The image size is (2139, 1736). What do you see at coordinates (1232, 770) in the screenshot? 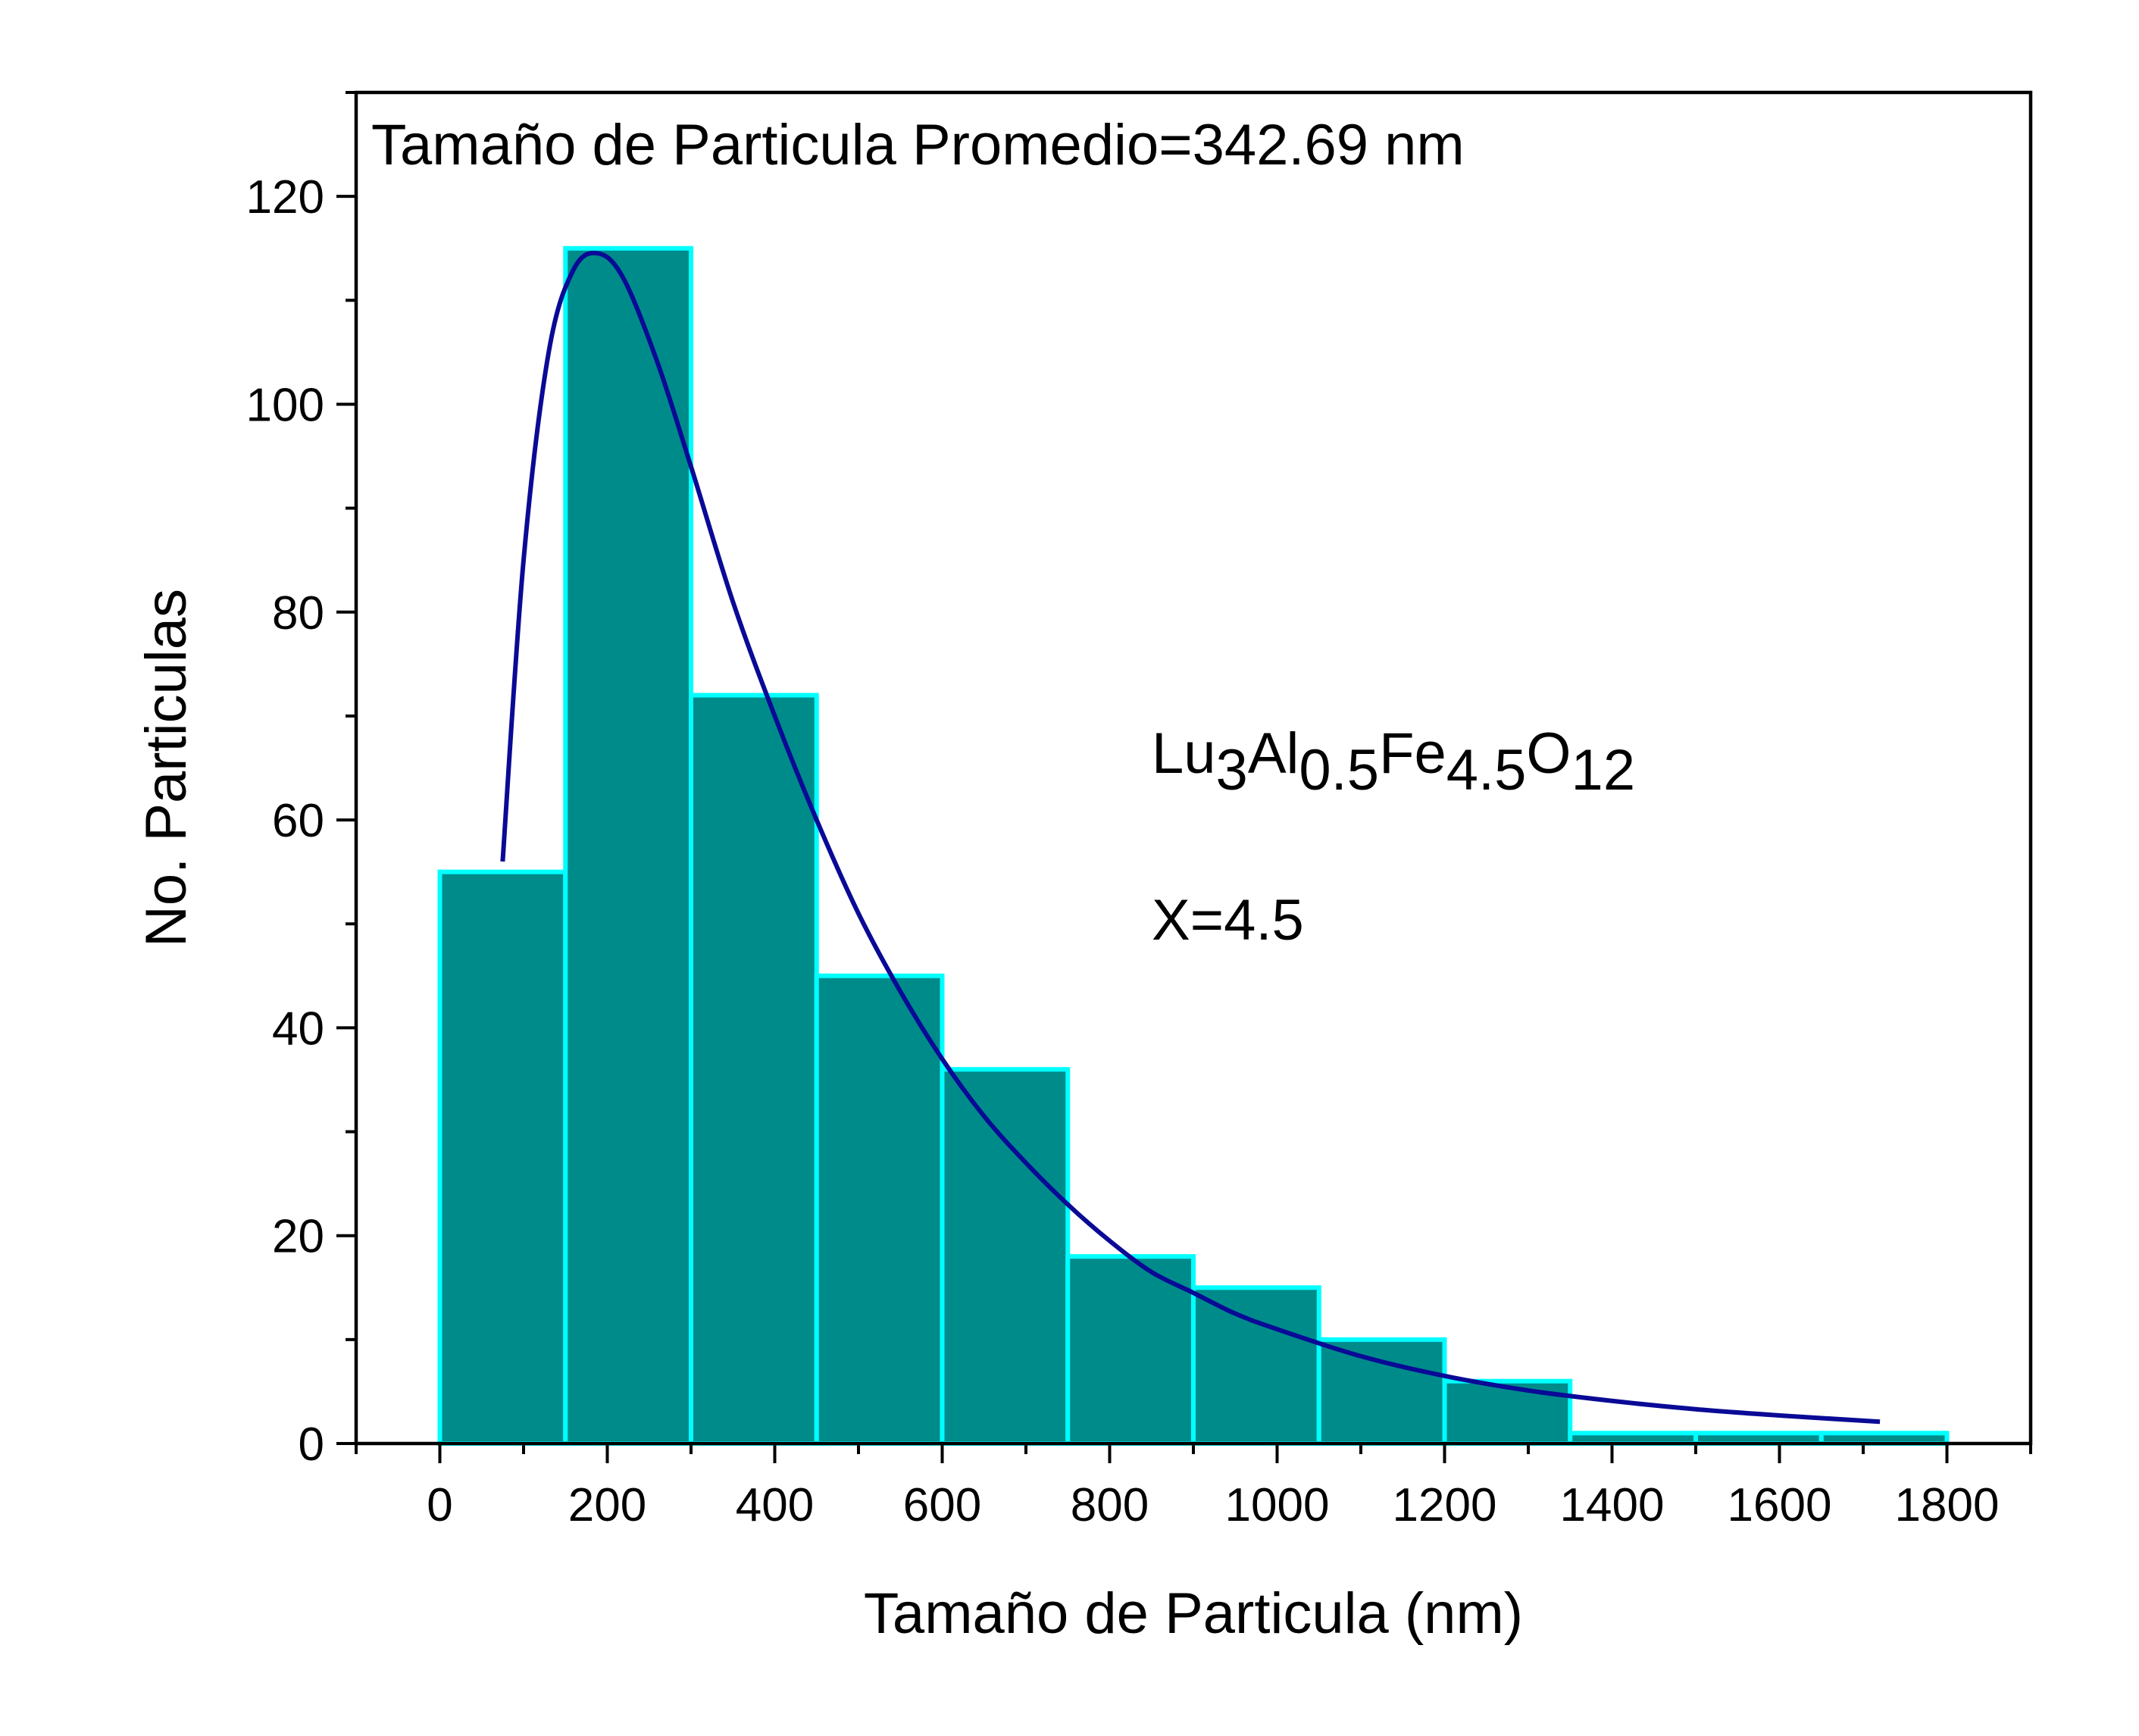
I see `formula-subscript: 3` at bounding box center [1232, 770].